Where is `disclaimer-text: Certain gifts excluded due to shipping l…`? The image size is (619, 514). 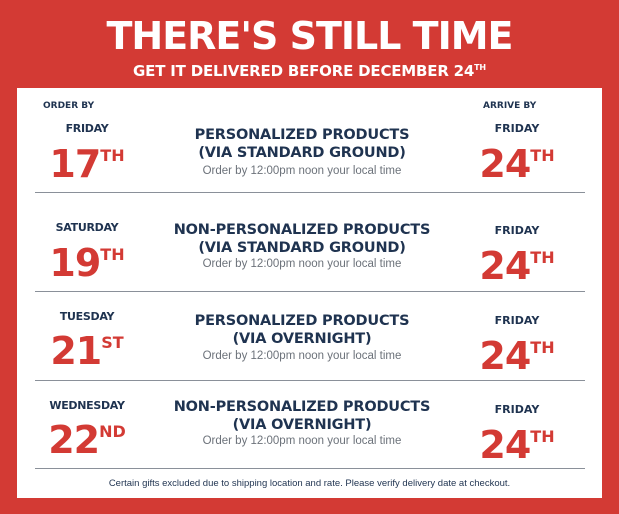 disclaimer-text: Certain gifts excluded due to shipping l… is located at coordinates (309, 483).